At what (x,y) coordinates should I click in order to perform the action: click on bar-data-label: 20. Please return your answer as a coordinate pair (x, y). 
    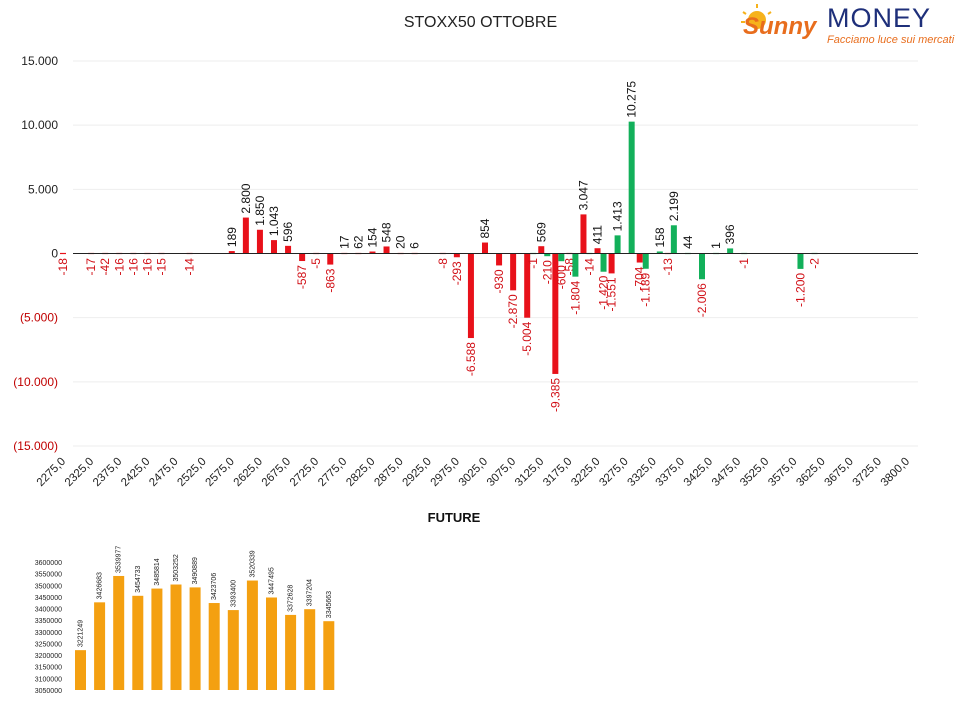
    Looking at the image, I should click on (401, 242).